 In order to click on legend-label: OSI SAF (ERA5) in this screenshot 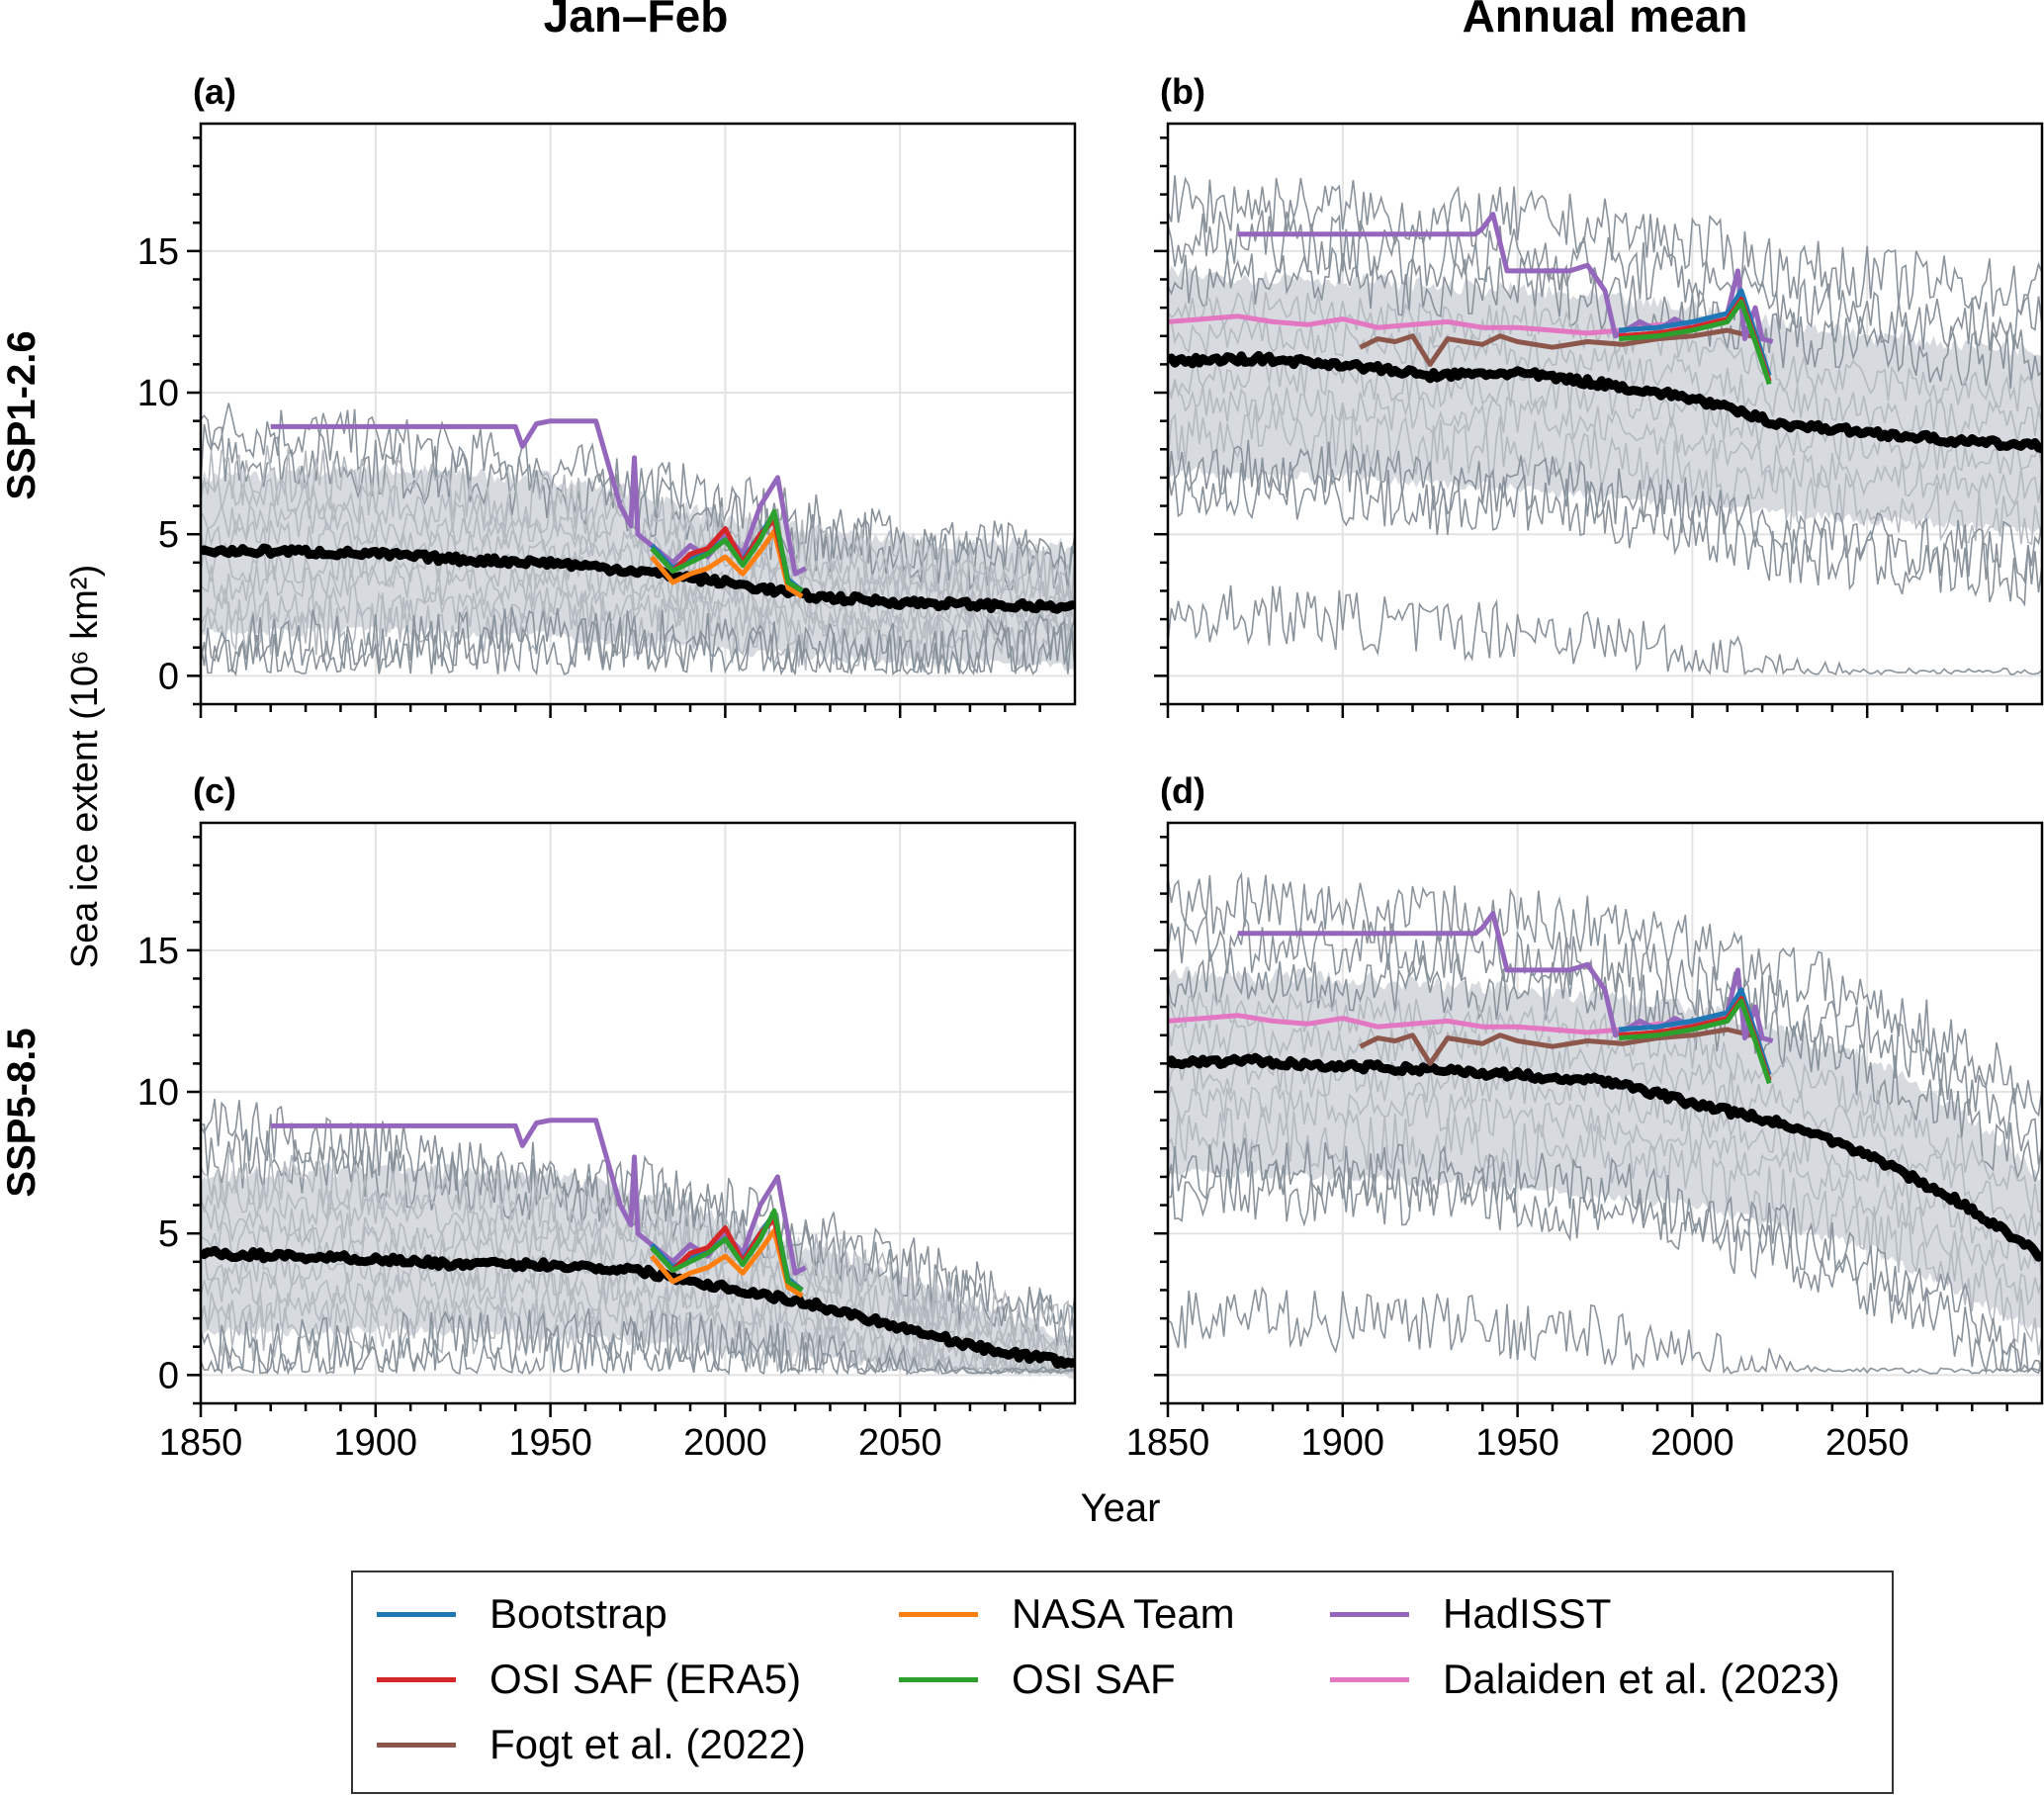, I will do `click(645, 1679)`.